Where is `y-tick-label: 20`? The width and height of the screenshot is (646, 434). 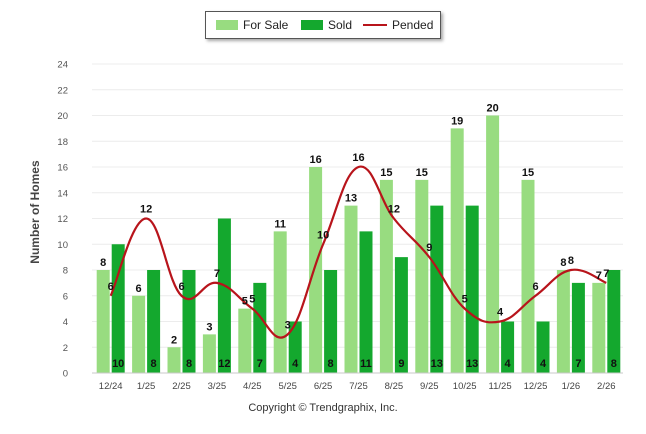
y-tick-label: 20 is located at coordinates (62, 116).